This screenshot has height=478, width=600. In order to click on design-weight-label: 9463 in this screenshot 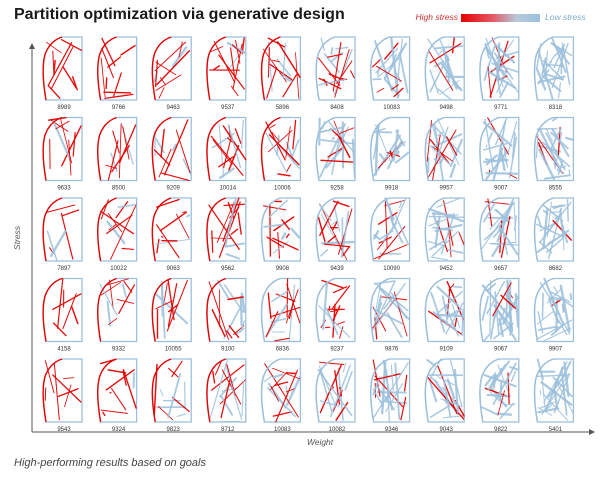, I will do `click(174, 108)`.